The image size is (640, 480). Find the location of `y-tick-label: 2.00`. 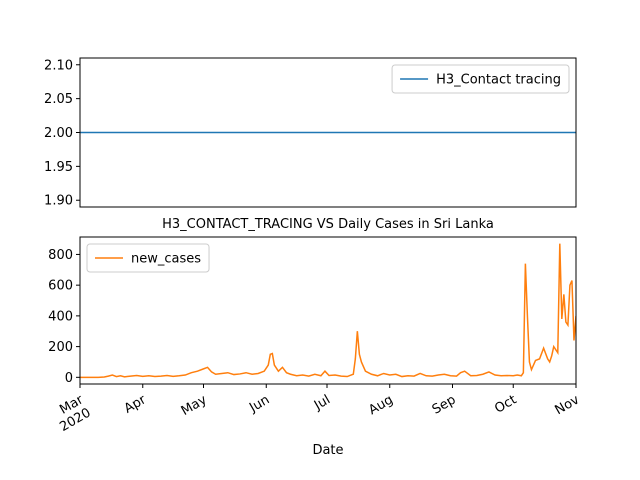

y-tick-label: 2.00 is located at coordinates (58, 133).